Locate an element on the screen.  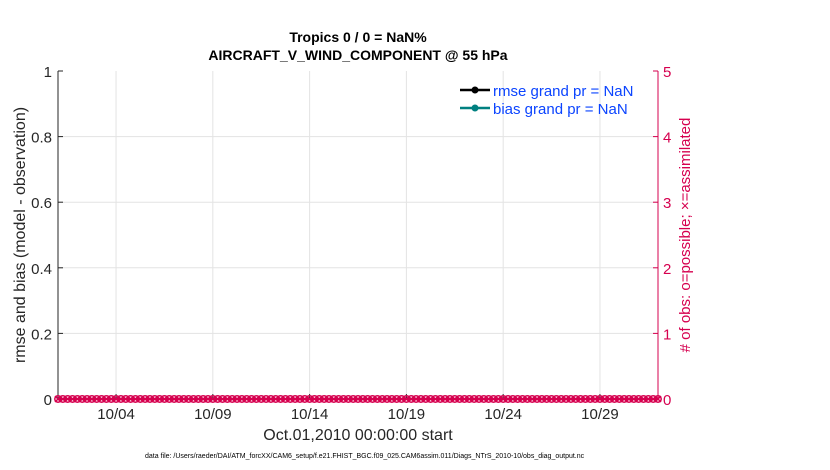
legend-rmse-label: rmse grand pr = NaN is located at coordinates (563, 91).